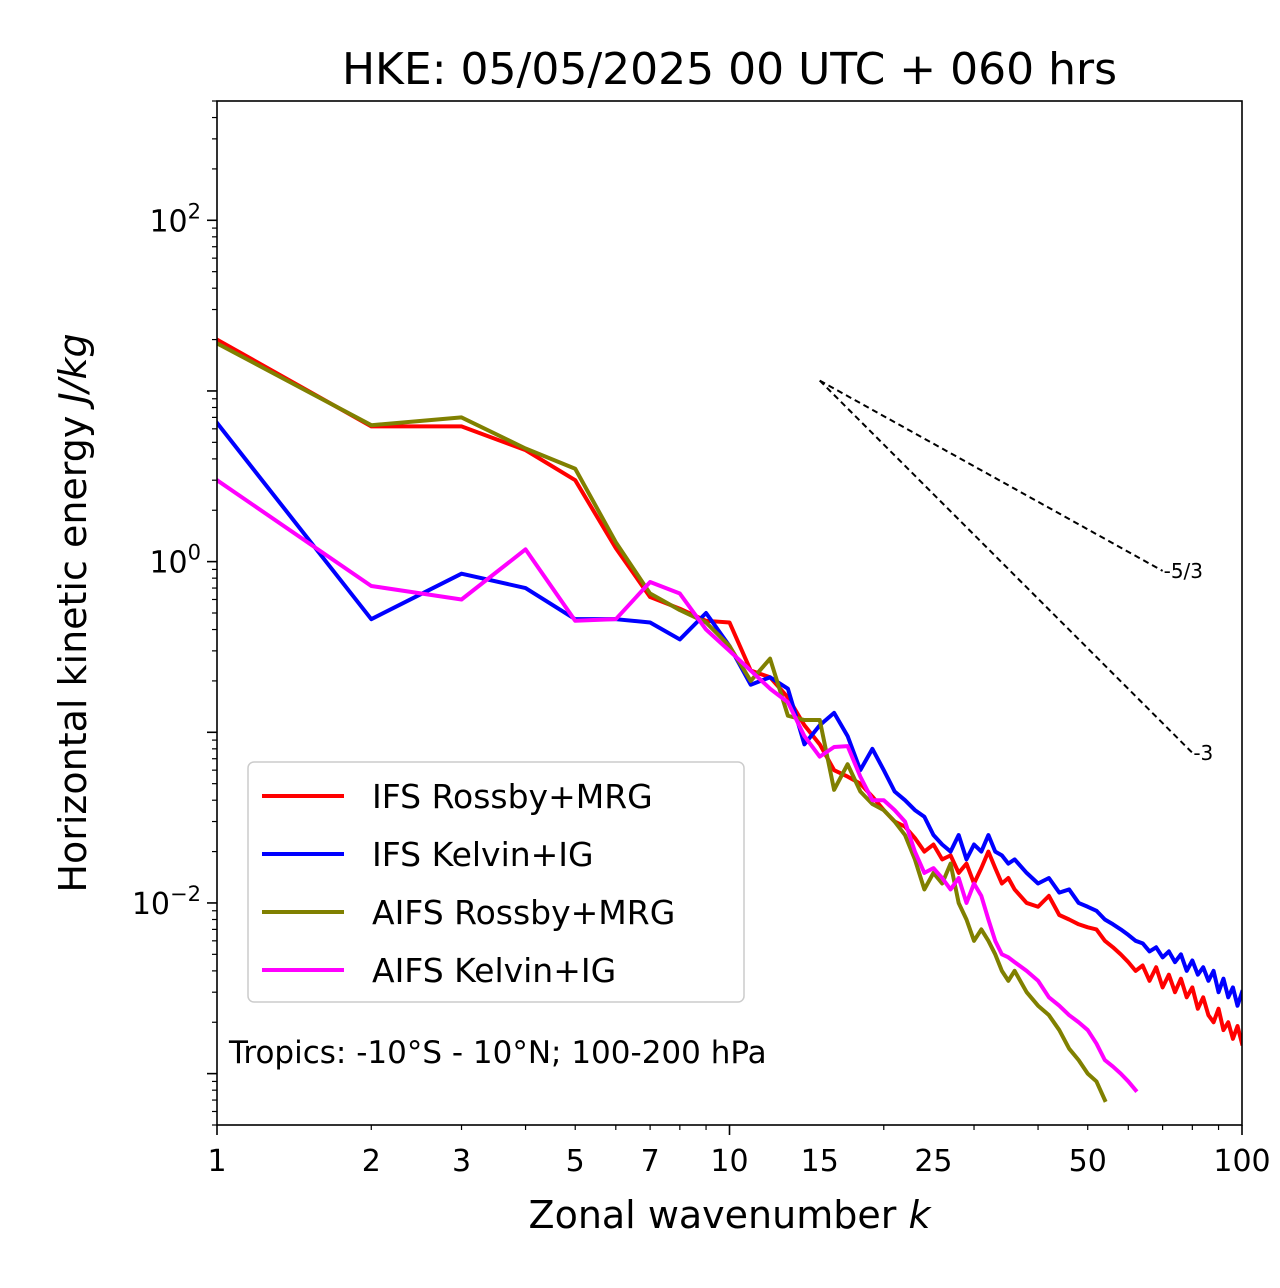 The image size is (1280, 1288). Describe the element at coordinates (650, 1161) in the screenshot. I see `x-tick-label: 7` at that location.